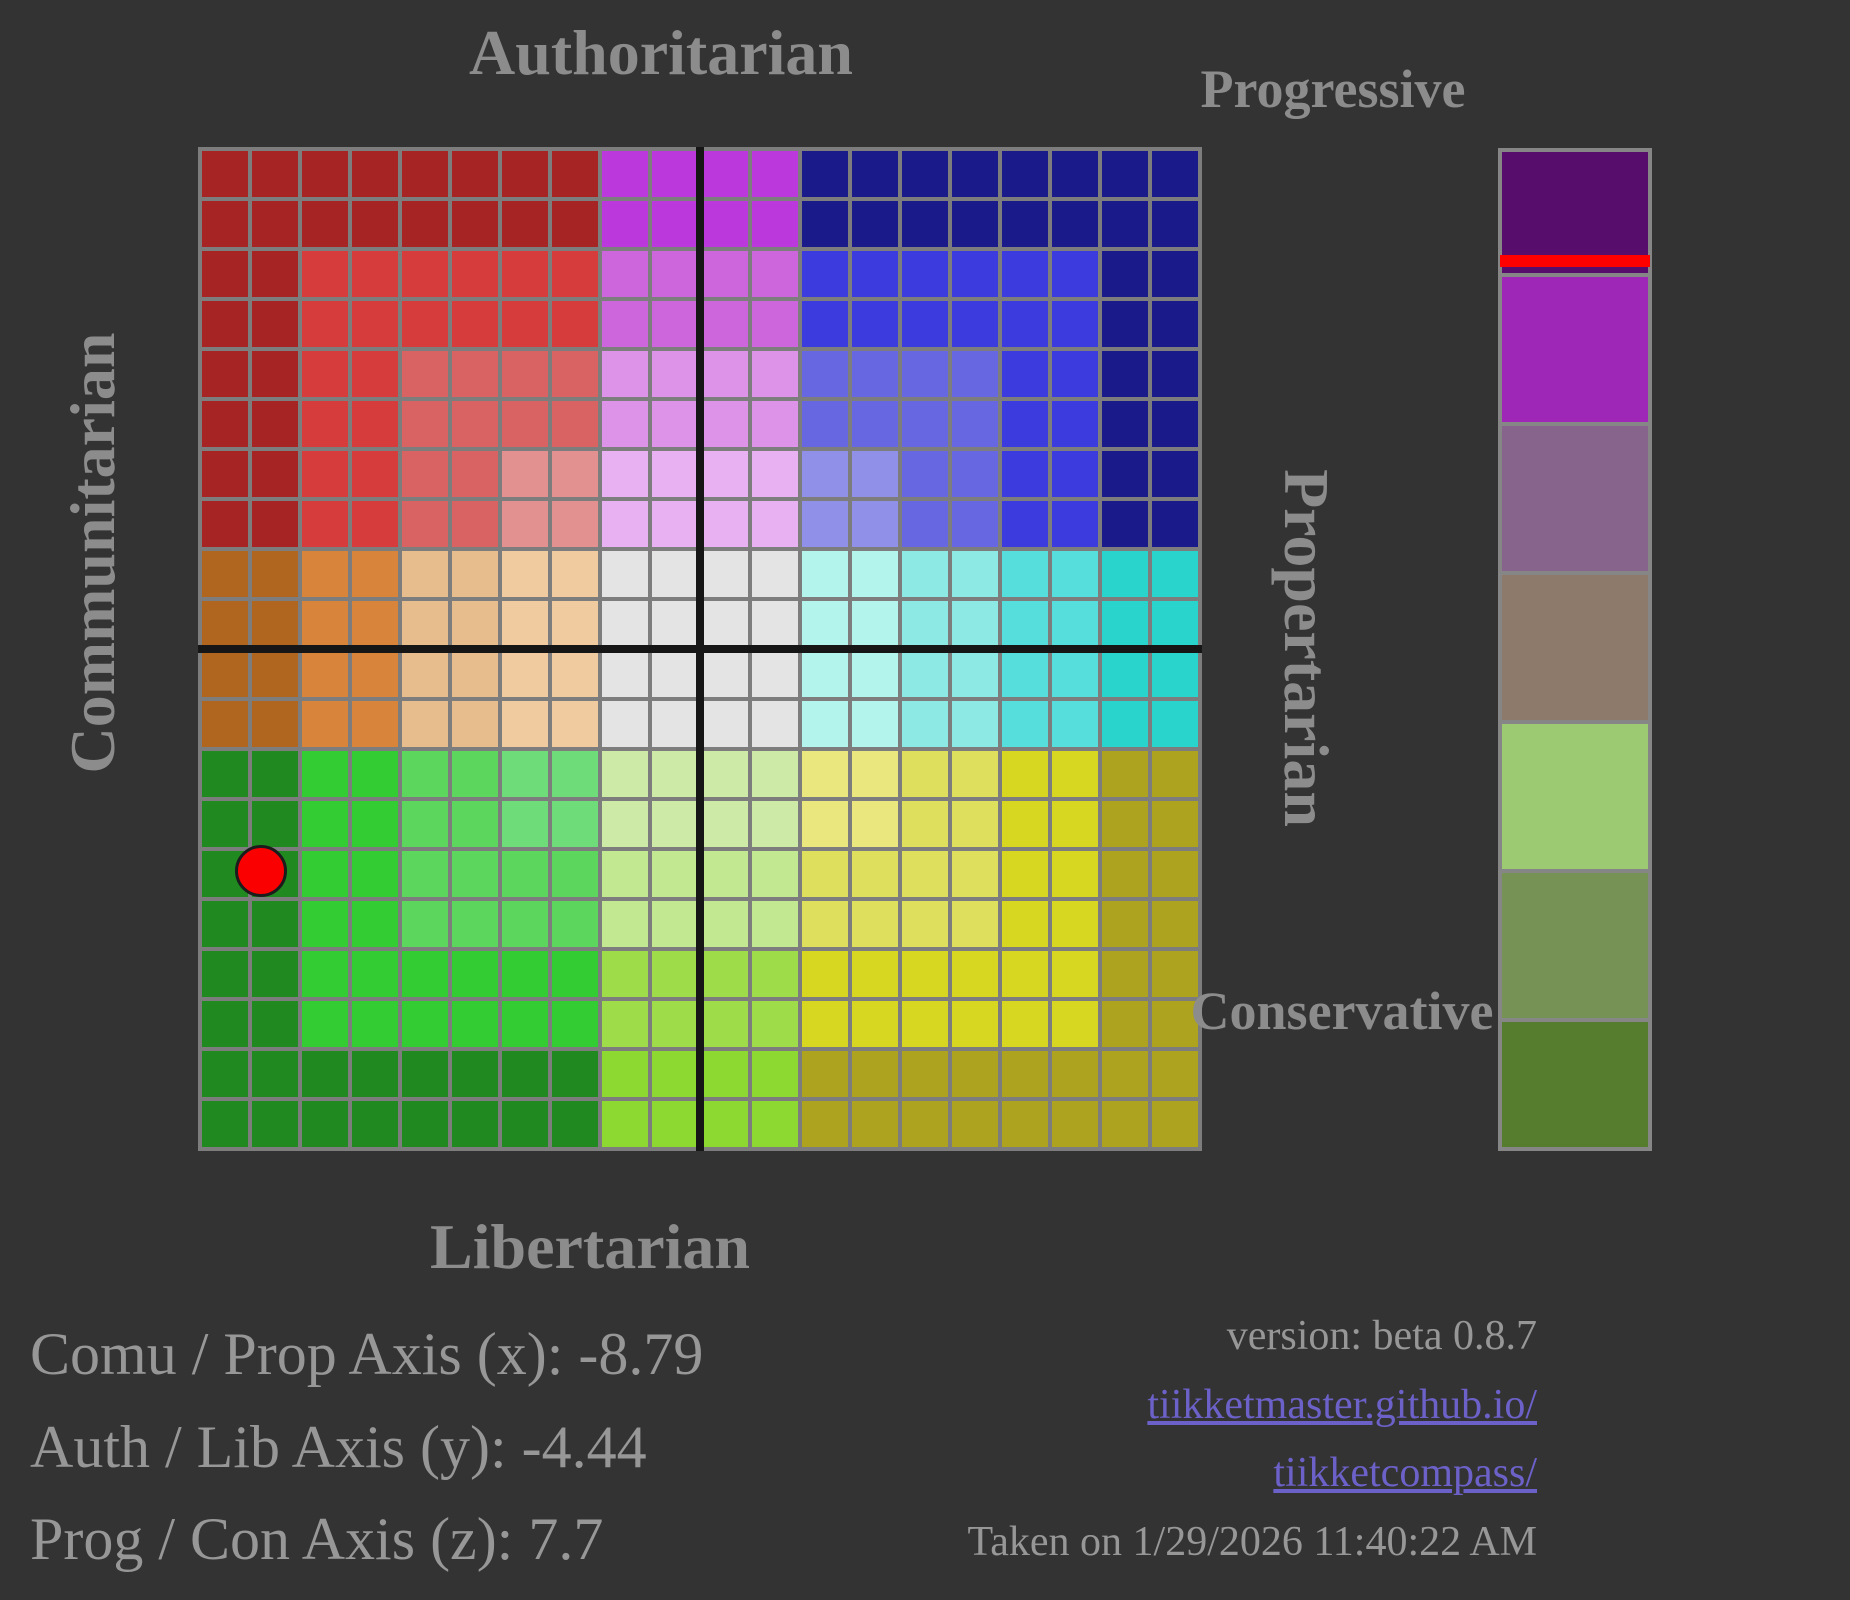  What do you see at coordinates (1405, 1473) in the screenshot?
I see `site-link-line2: tiikketcompass/` at bounding box center [1405, 1473].